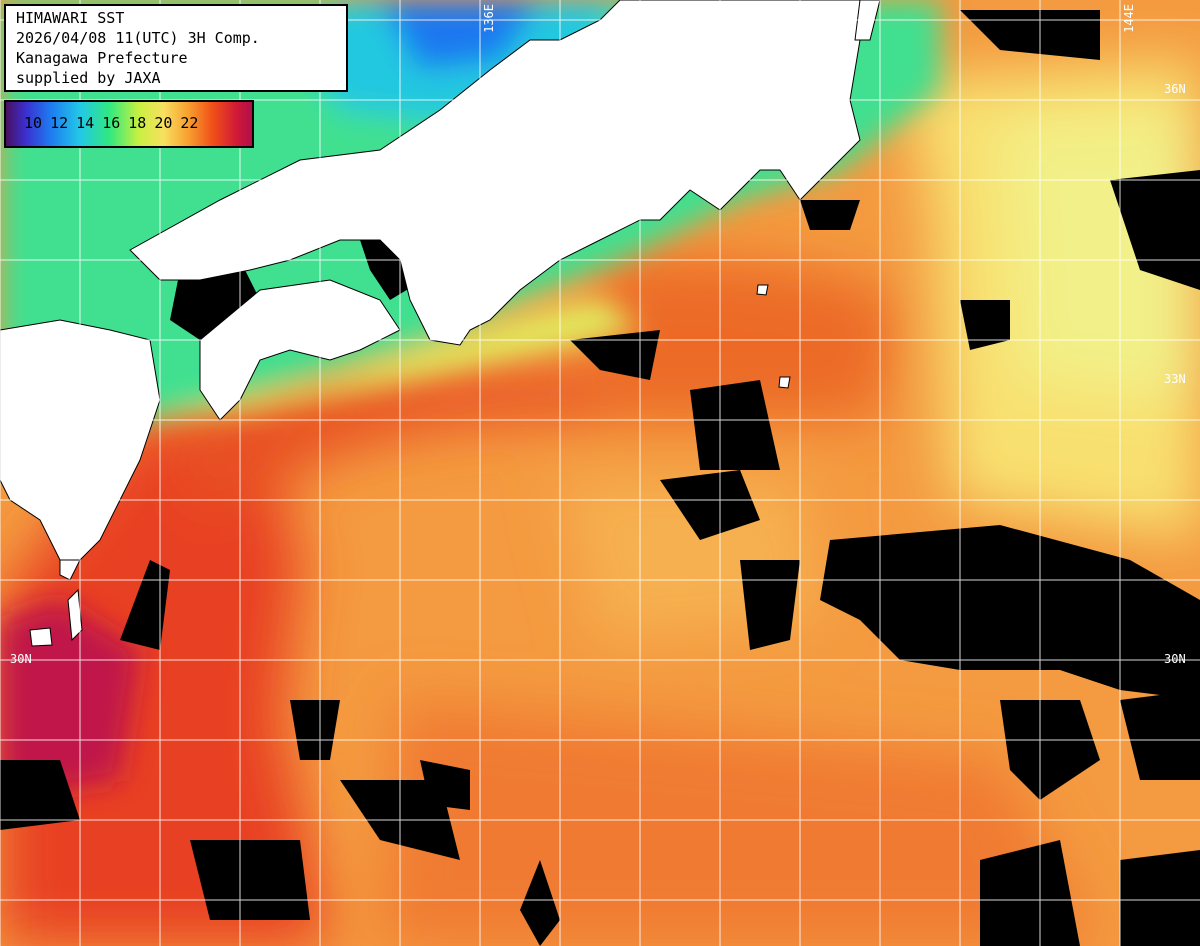 This screenshot has height=946, width=1200. What do you see at coordinates (70, 18) in the screenshot?
I see `product-title: HIMAWARI SST` at bounding box center [70, 18].